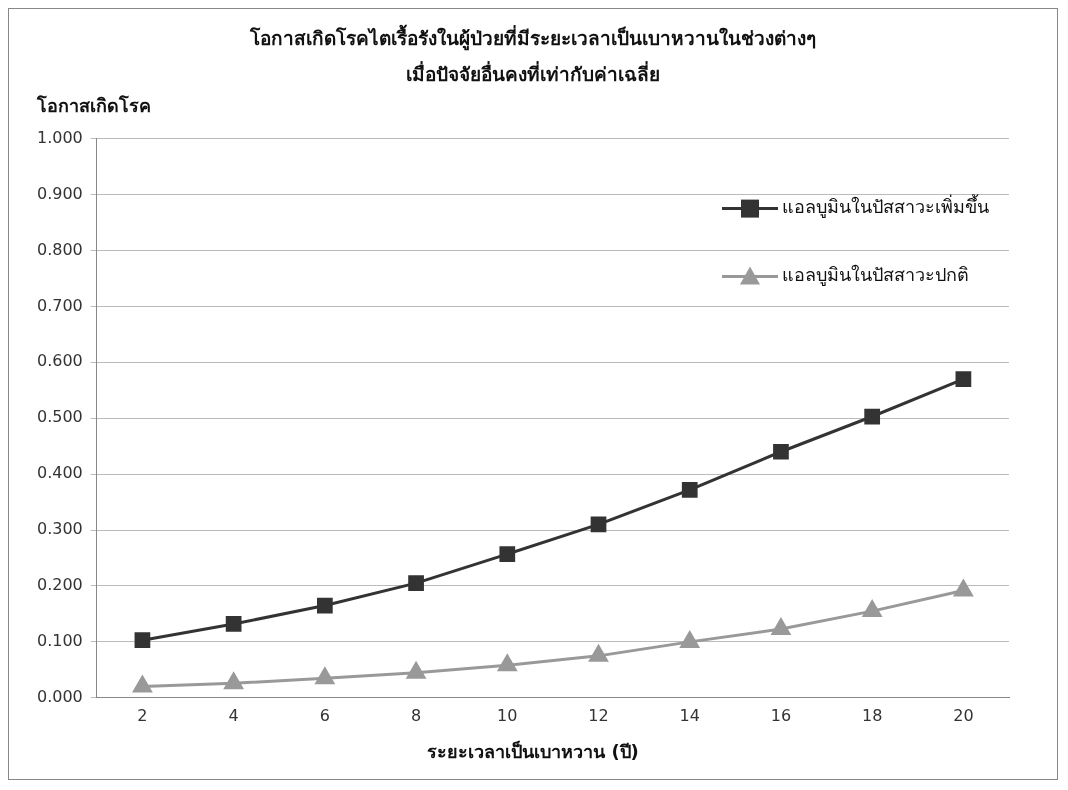 The image size is (1068, 790). What do you see at coordinates (872, 715) in the screenshot?
I see `x-tick-label: 18` at bounding box center [872, 715].